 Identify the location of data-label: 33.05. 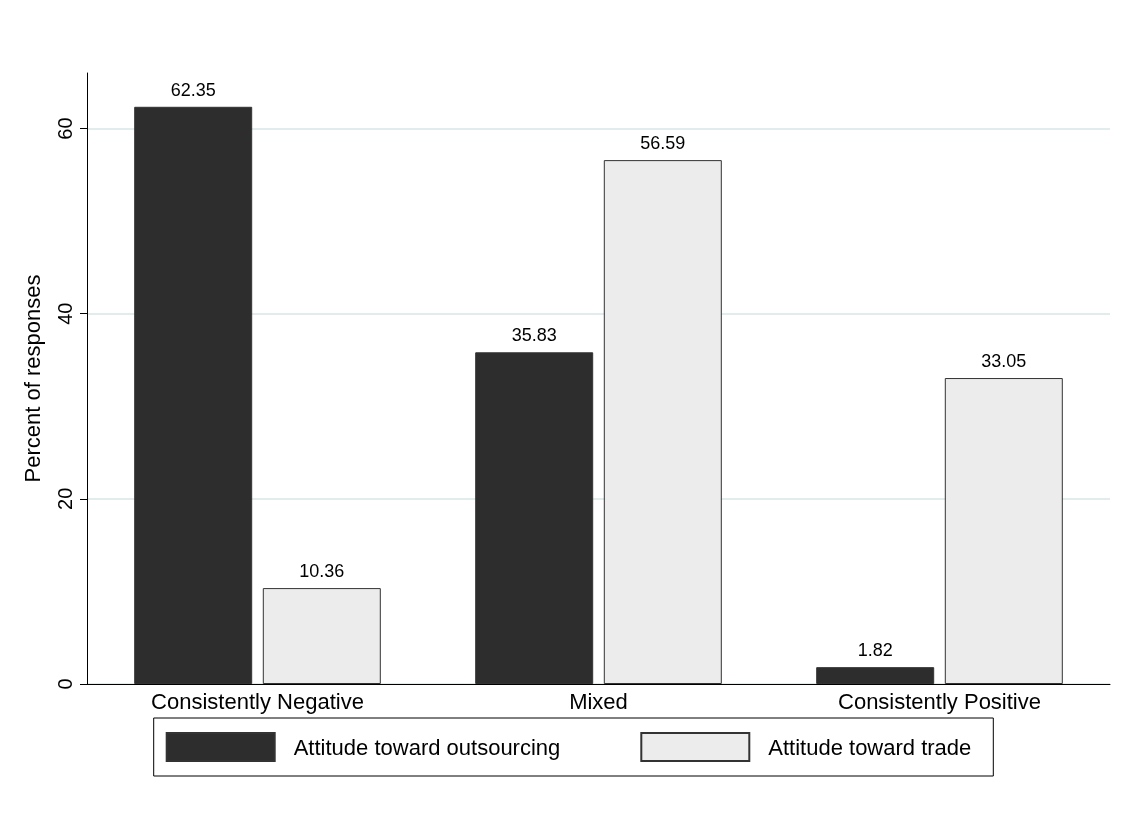
(1004, 361).